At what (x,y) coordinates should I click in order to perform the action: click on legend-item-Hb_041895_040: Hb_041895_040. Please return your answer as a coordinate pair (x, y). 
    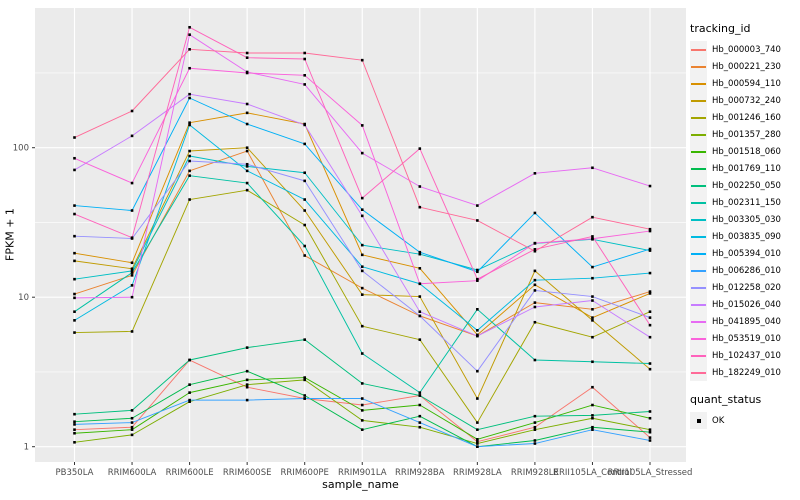
    Looking at the image, I should click on (744, 321).